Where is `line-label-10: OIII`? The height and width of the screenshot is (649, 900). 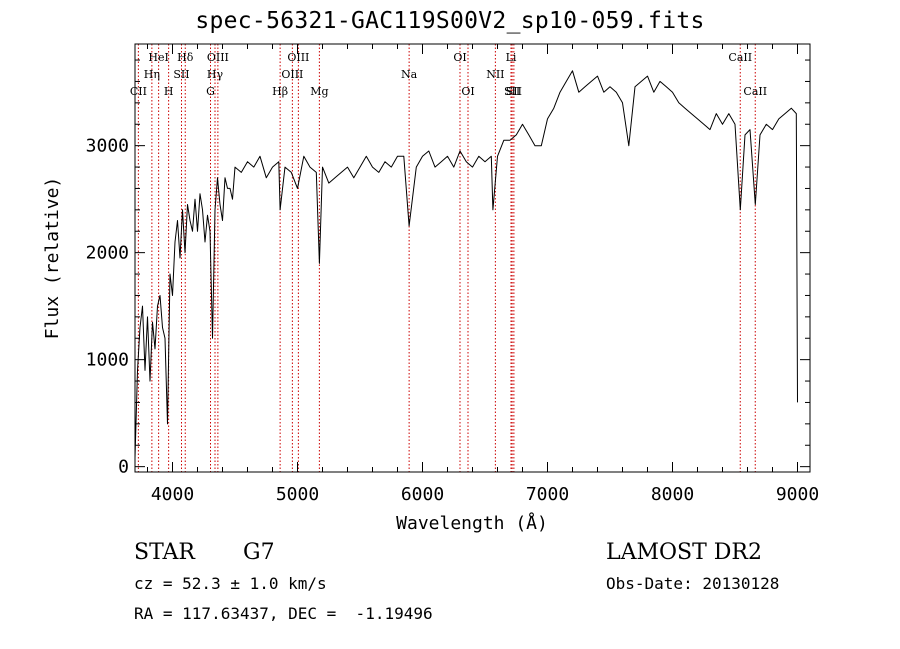
line-label-10: OIII is located at coordinates (292, 74).